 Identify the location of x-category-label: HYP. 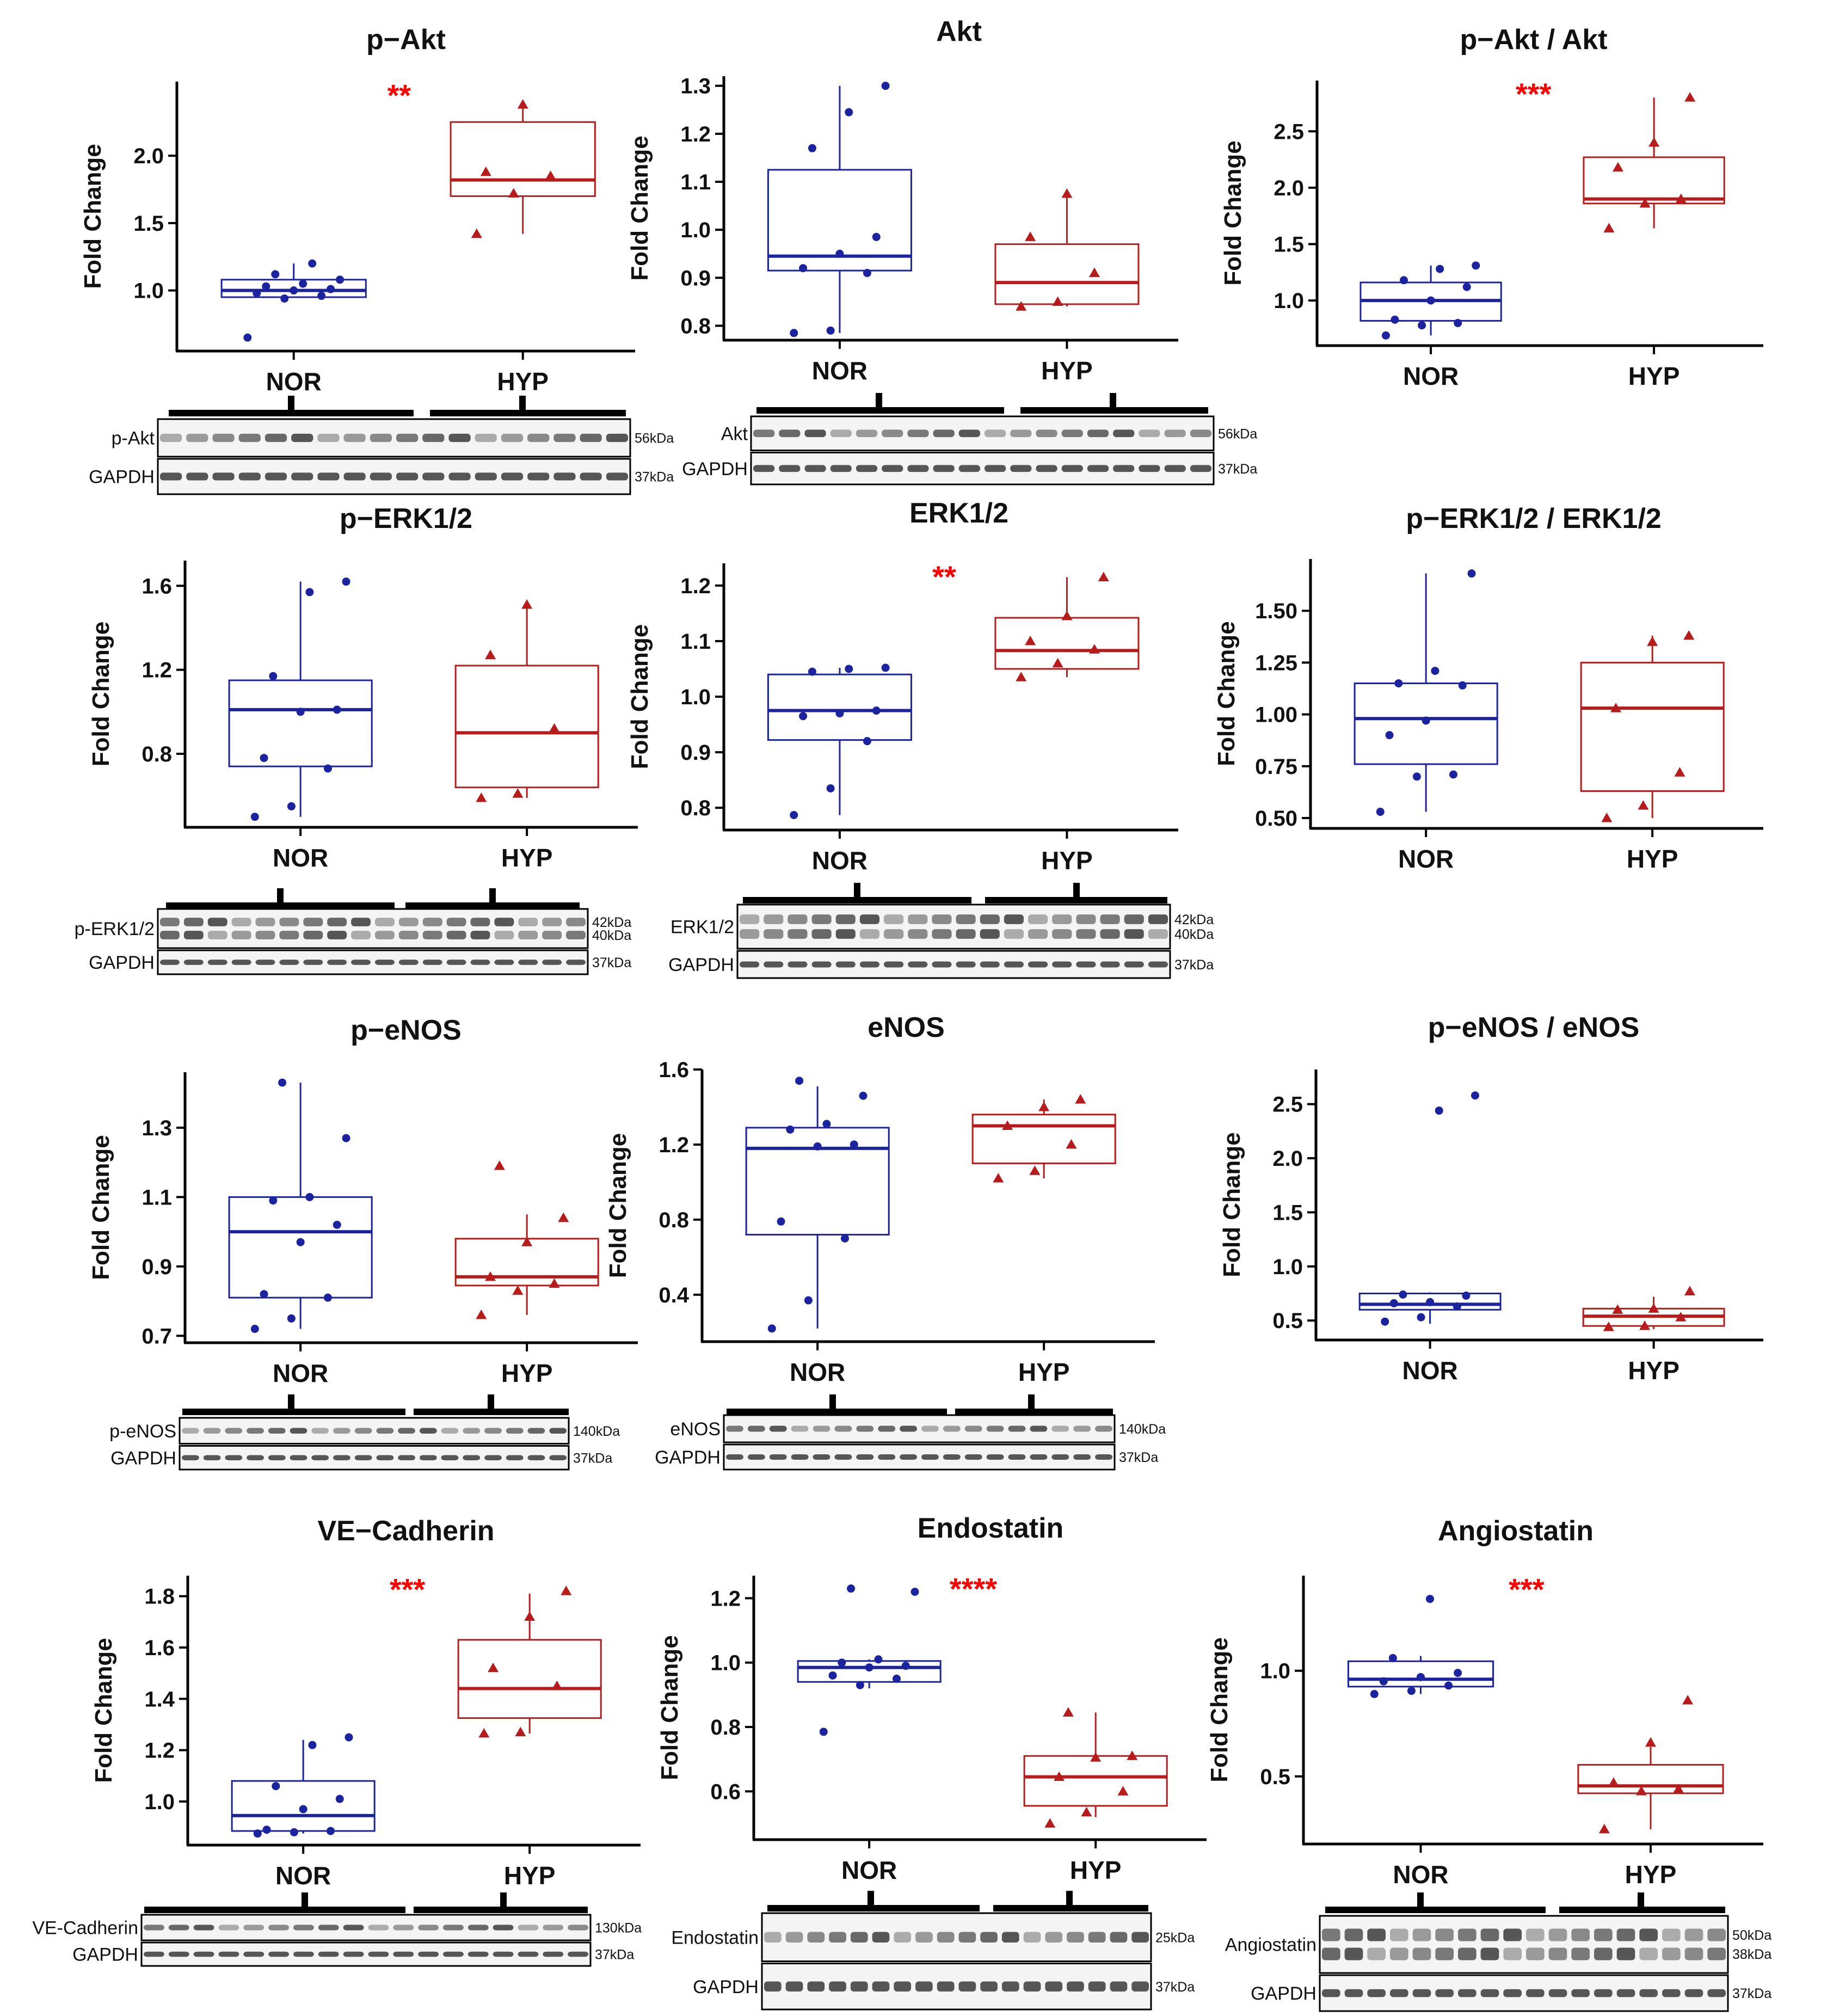
(1067, 860).